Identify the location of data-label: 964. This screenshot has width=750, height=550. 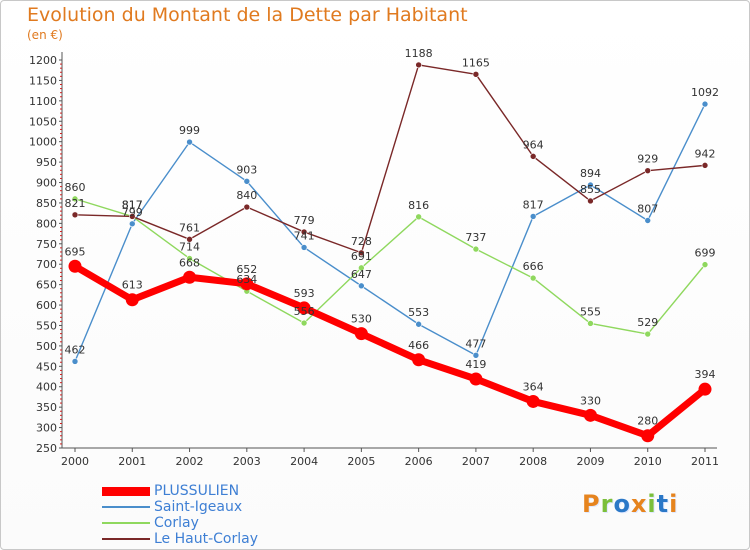
(533, 144).